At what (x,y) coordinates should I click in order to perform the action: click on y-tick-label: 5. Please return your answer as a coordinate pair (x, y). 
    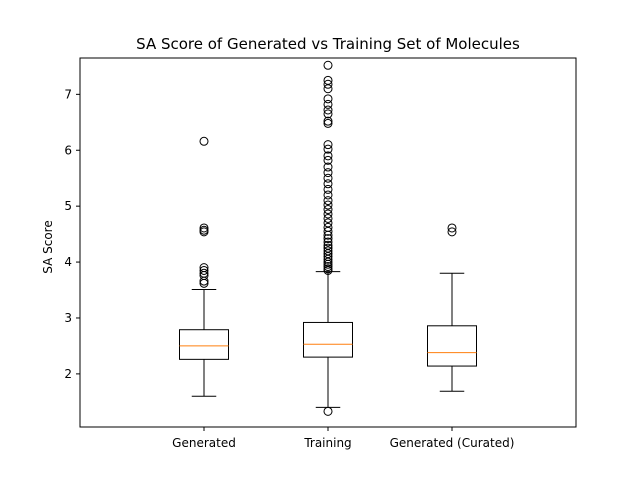
    Looking at the image, I should click on (68, 206).